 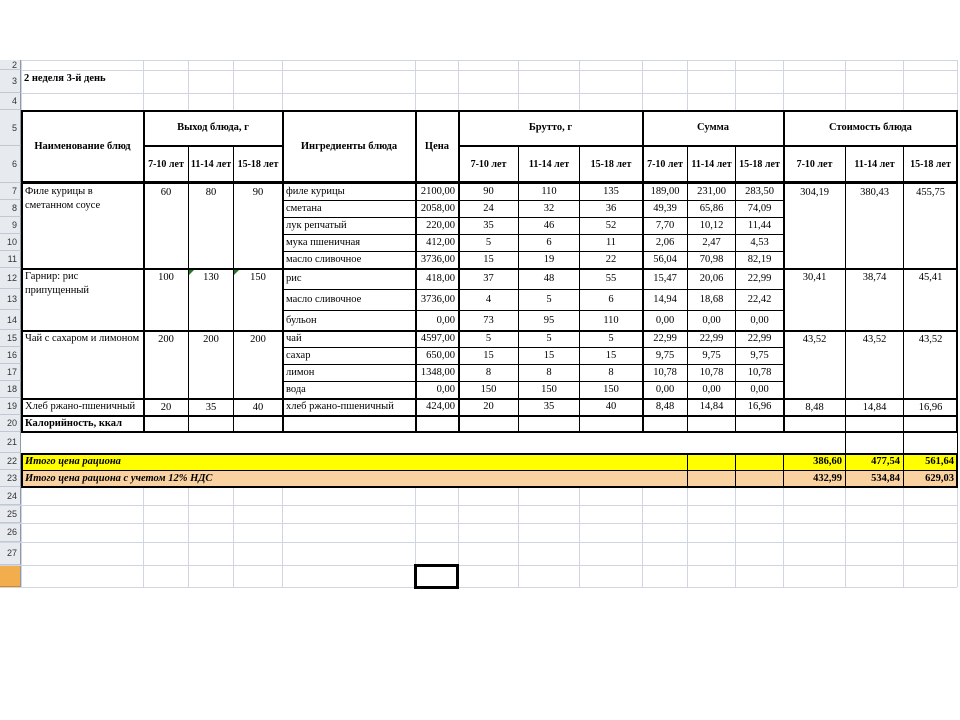 What do you see at coordinates (550, 128) in the screenshot?
I see `header-brutto-group-cell: Брутто, г` at bounding box center [550, 128].